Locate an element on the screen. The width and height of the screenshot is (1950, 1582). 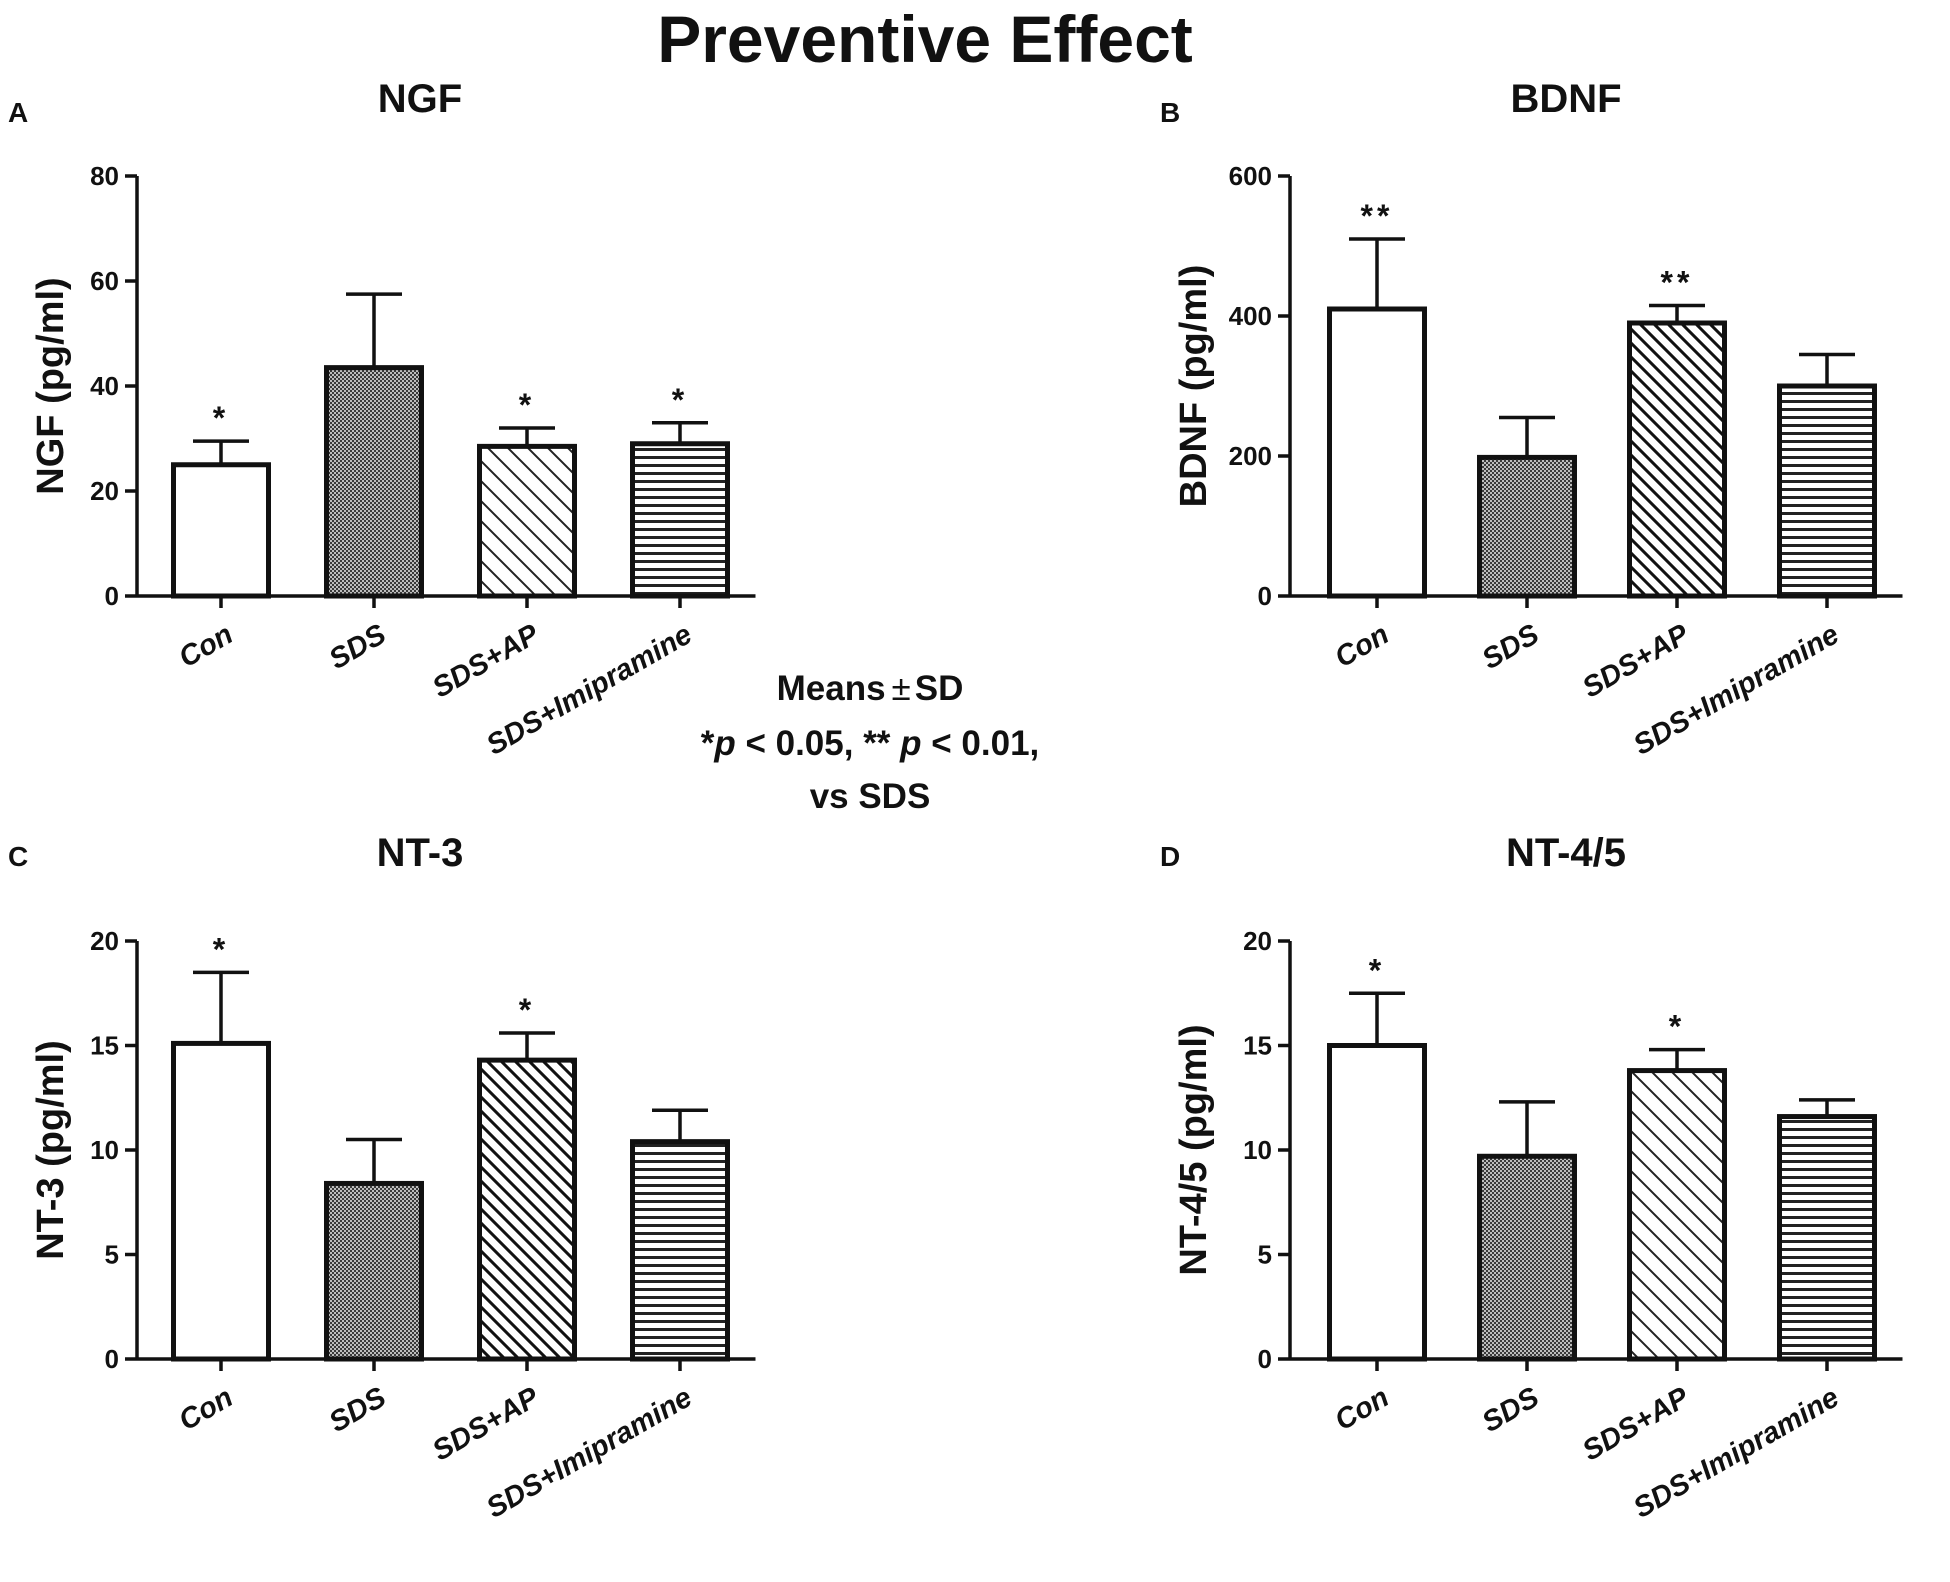
note-p-1: p is located at coordinates (724, 743).